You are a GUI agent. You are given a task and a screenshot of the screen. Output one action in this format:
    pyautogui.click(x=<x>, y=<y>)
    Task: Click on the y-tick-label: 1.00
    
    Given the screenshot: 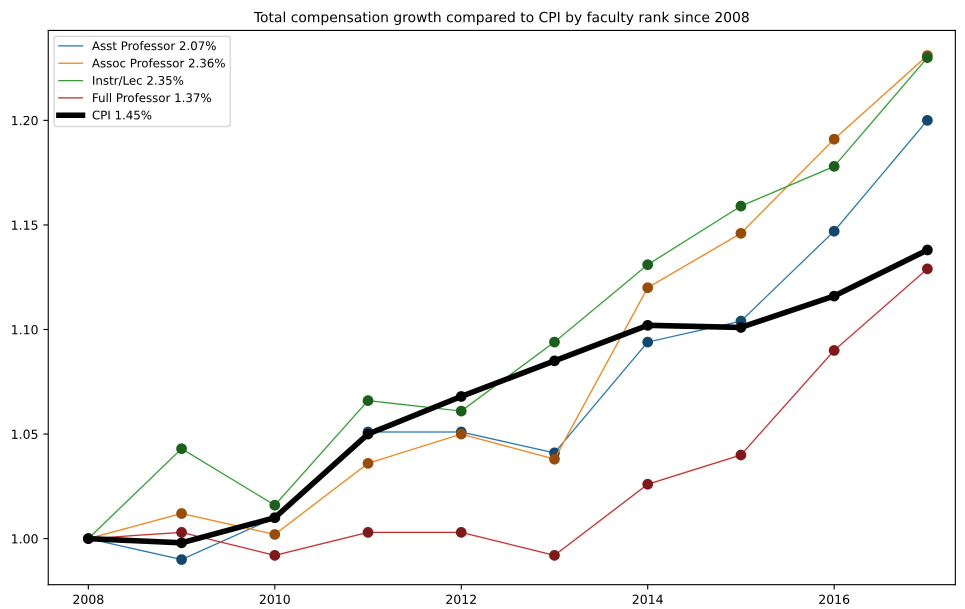 What is the action you would take?
    pyautogui.click(x=25, y=539)
    